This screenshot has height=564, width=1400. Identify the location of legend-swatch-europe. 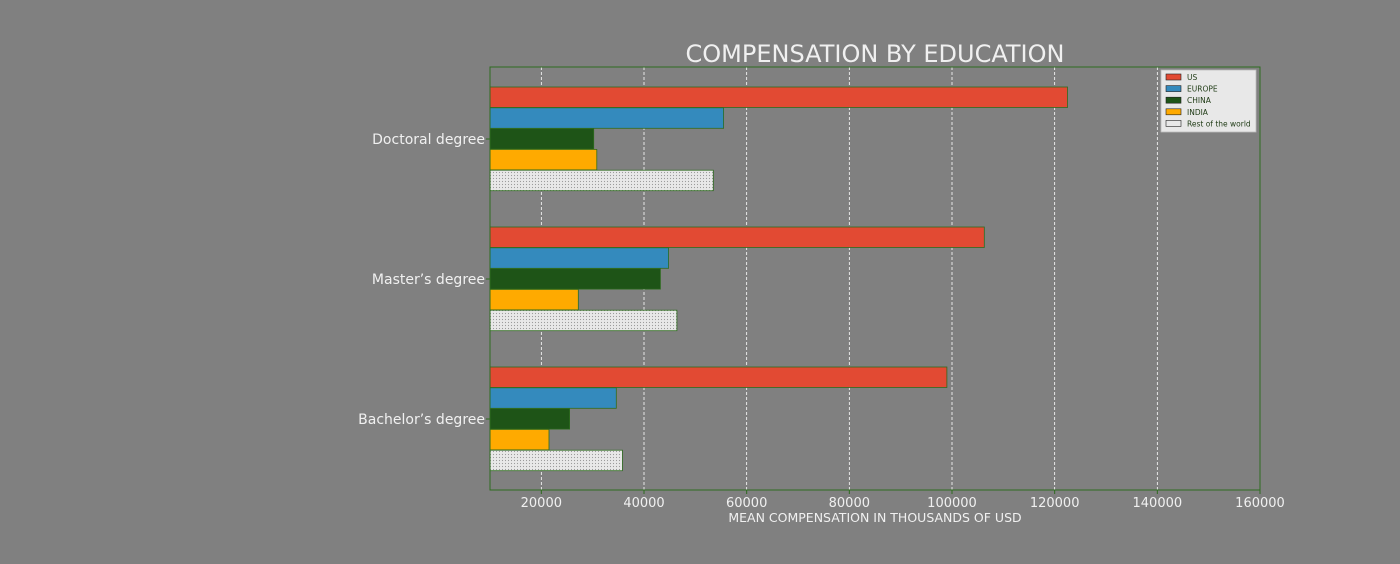
(1173, 88).